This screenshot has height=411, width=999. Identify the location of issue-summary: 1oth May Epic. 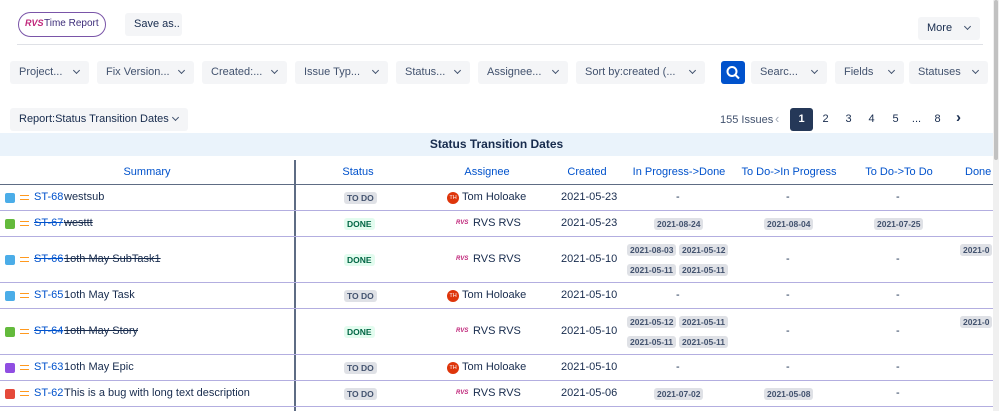
(99, 367).